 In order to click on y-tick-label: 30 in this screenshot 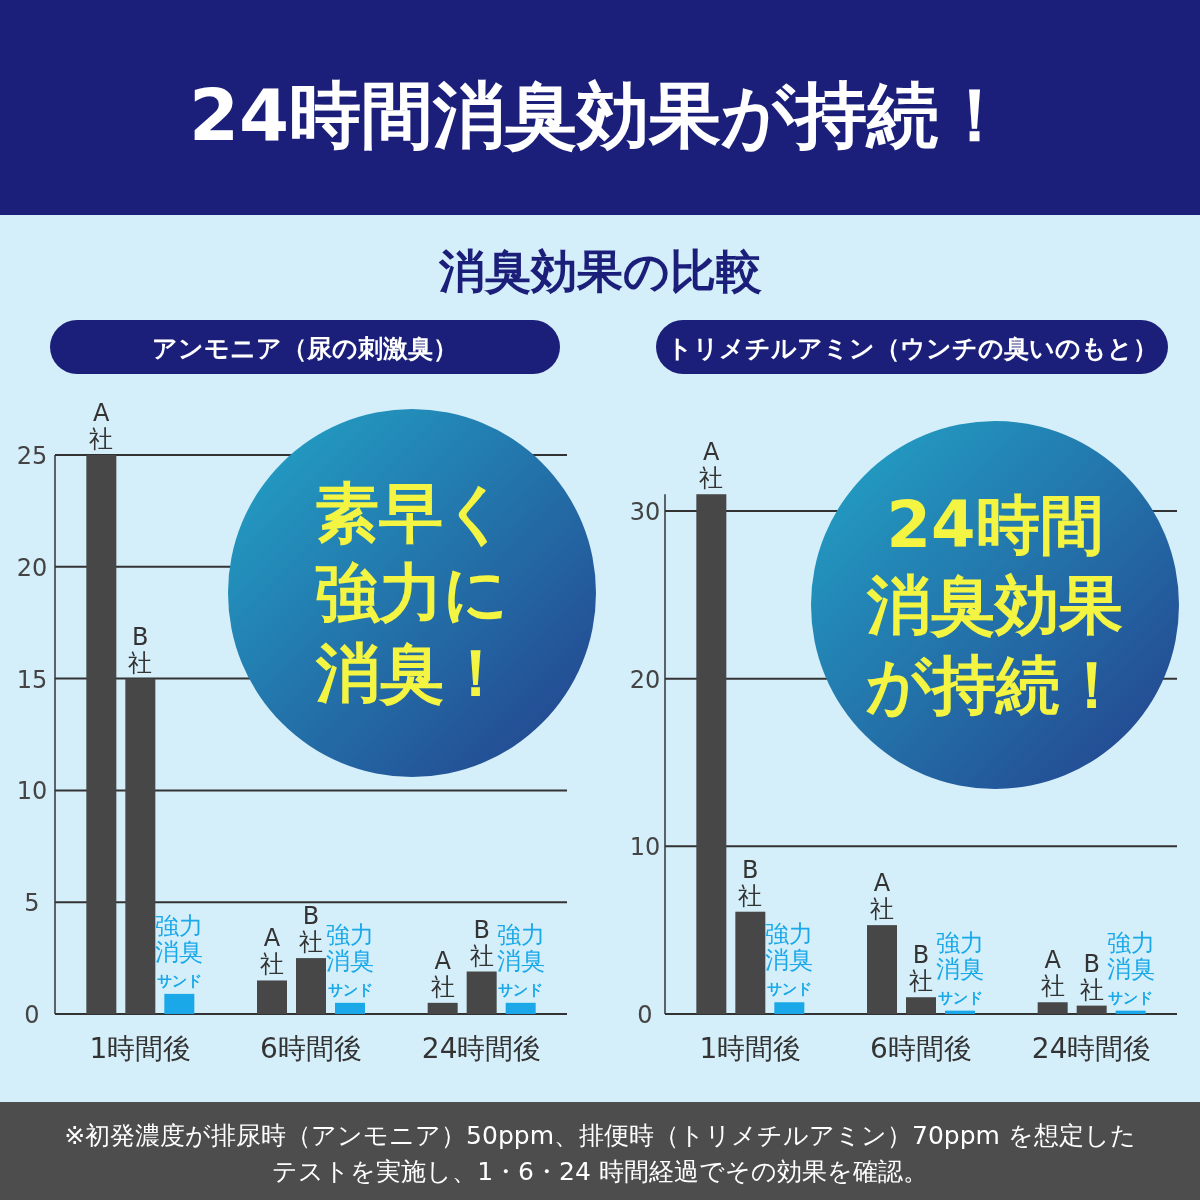, I will do `click(645, 512)`.